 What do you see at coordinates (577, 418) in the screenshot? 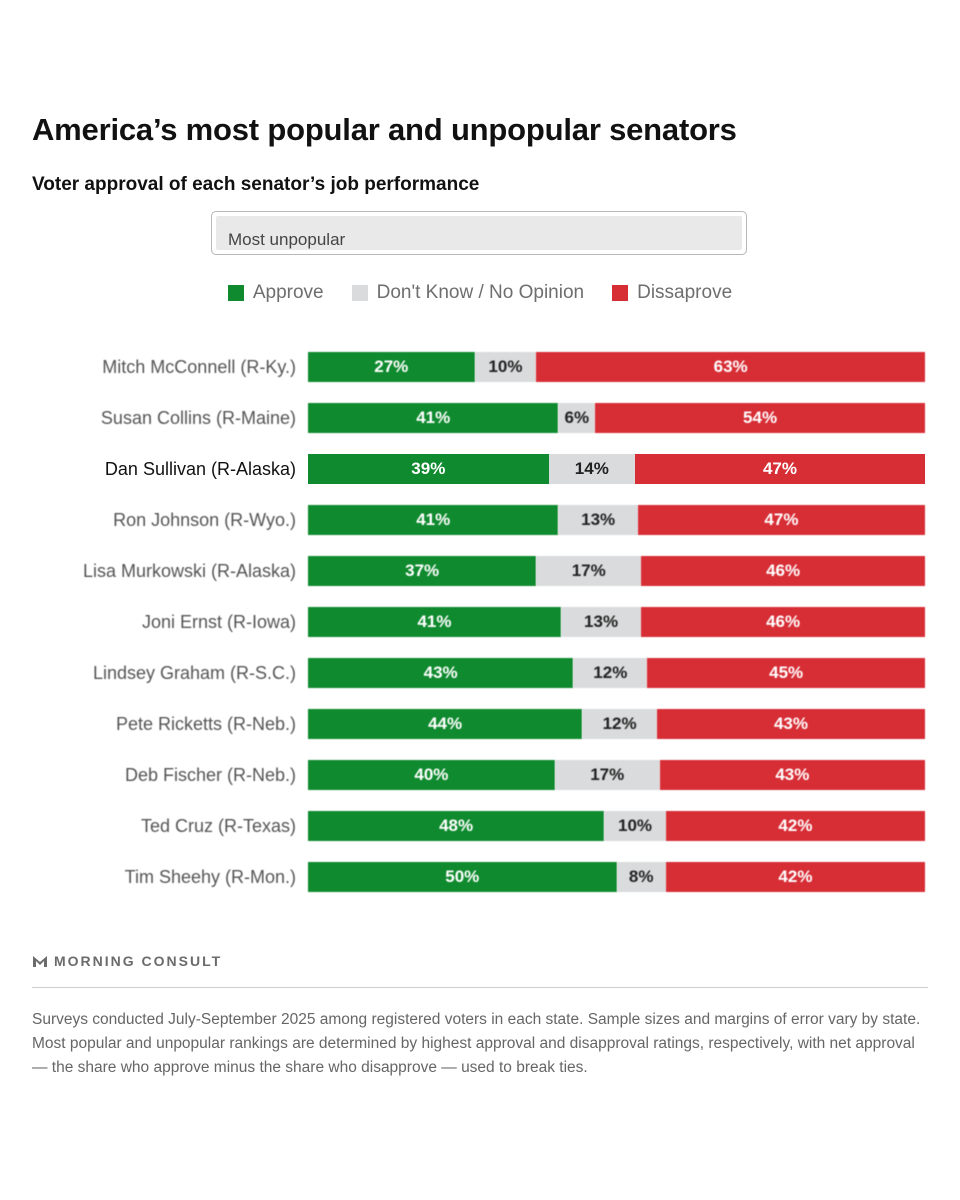
I see `bar-segment-neutral: 6%` at bounding box center [577, 418].